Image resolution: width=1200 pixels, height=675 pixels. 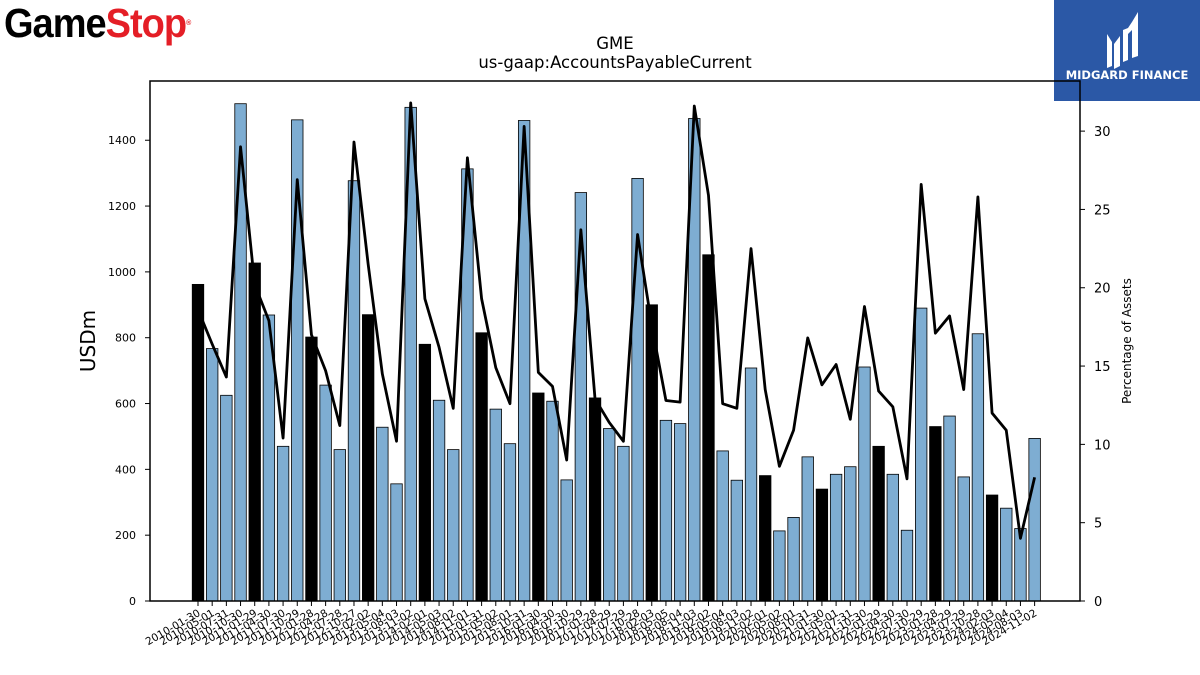 I want to click on y2-tick-label: 30, so click(x=1102, y=132).